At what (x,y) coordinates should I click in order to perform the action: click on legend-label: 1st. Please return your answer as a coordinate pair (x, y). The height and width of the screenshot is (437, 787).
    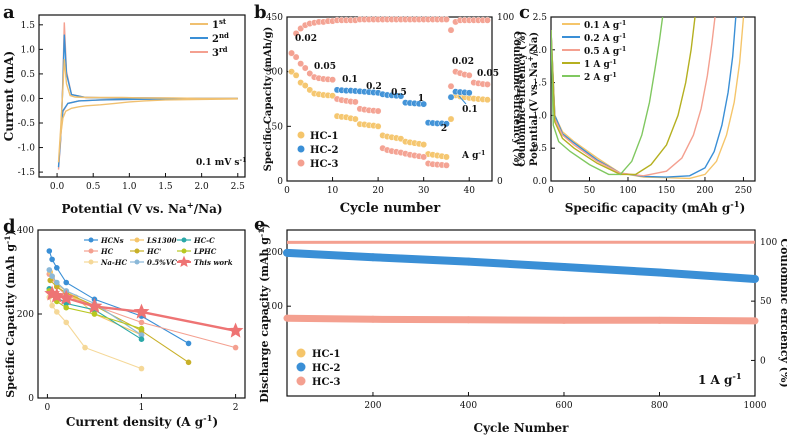
    Looking at the image, I should click on (219, 24).